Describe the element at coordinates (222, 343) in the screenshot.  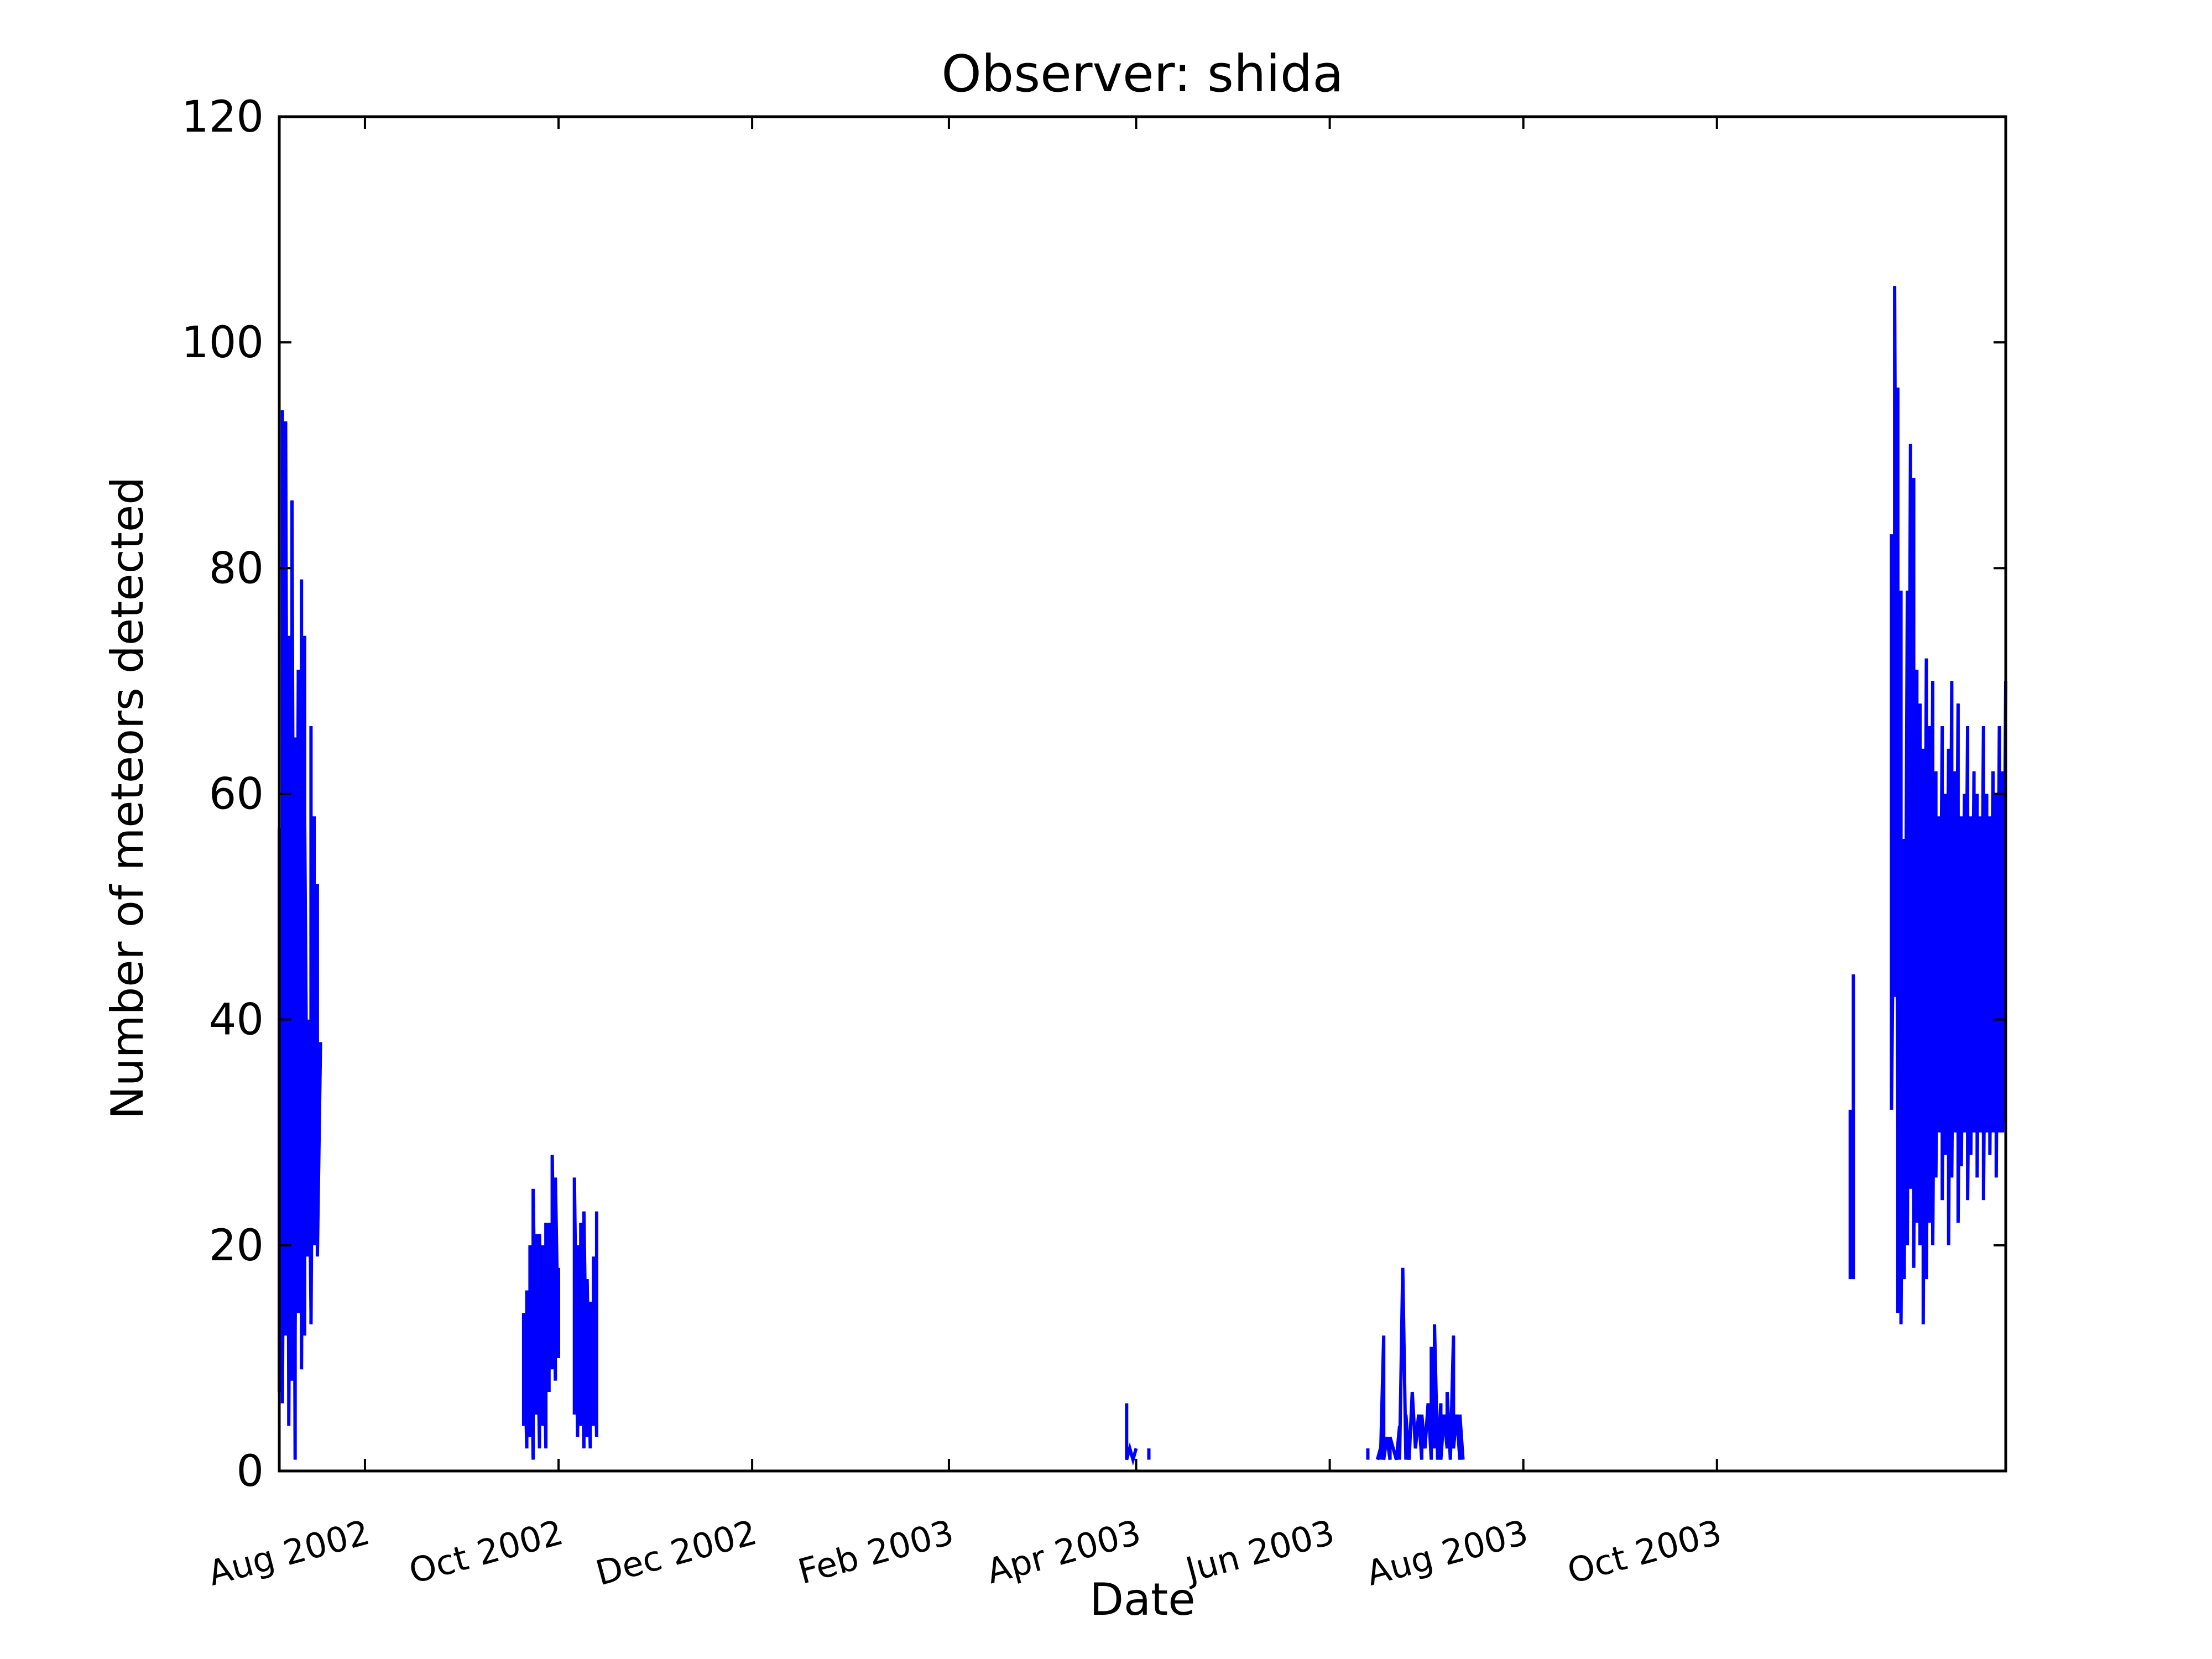
I see `y-tick-label: 100` at that location.